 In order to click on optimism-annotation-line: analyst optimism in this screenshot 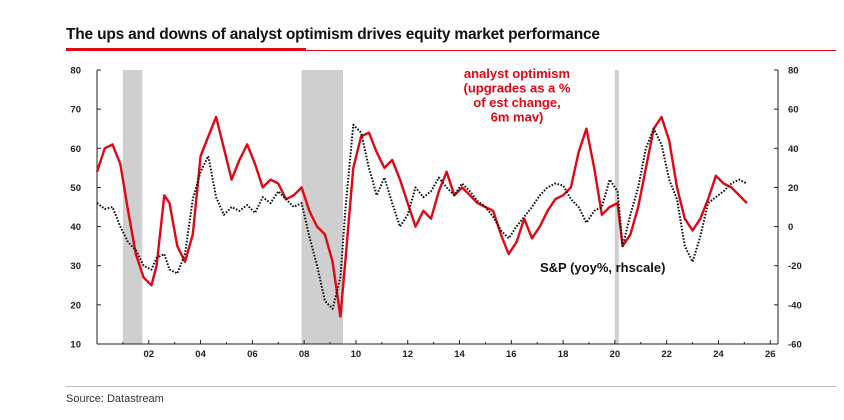, I will do `click(517, 73)`.